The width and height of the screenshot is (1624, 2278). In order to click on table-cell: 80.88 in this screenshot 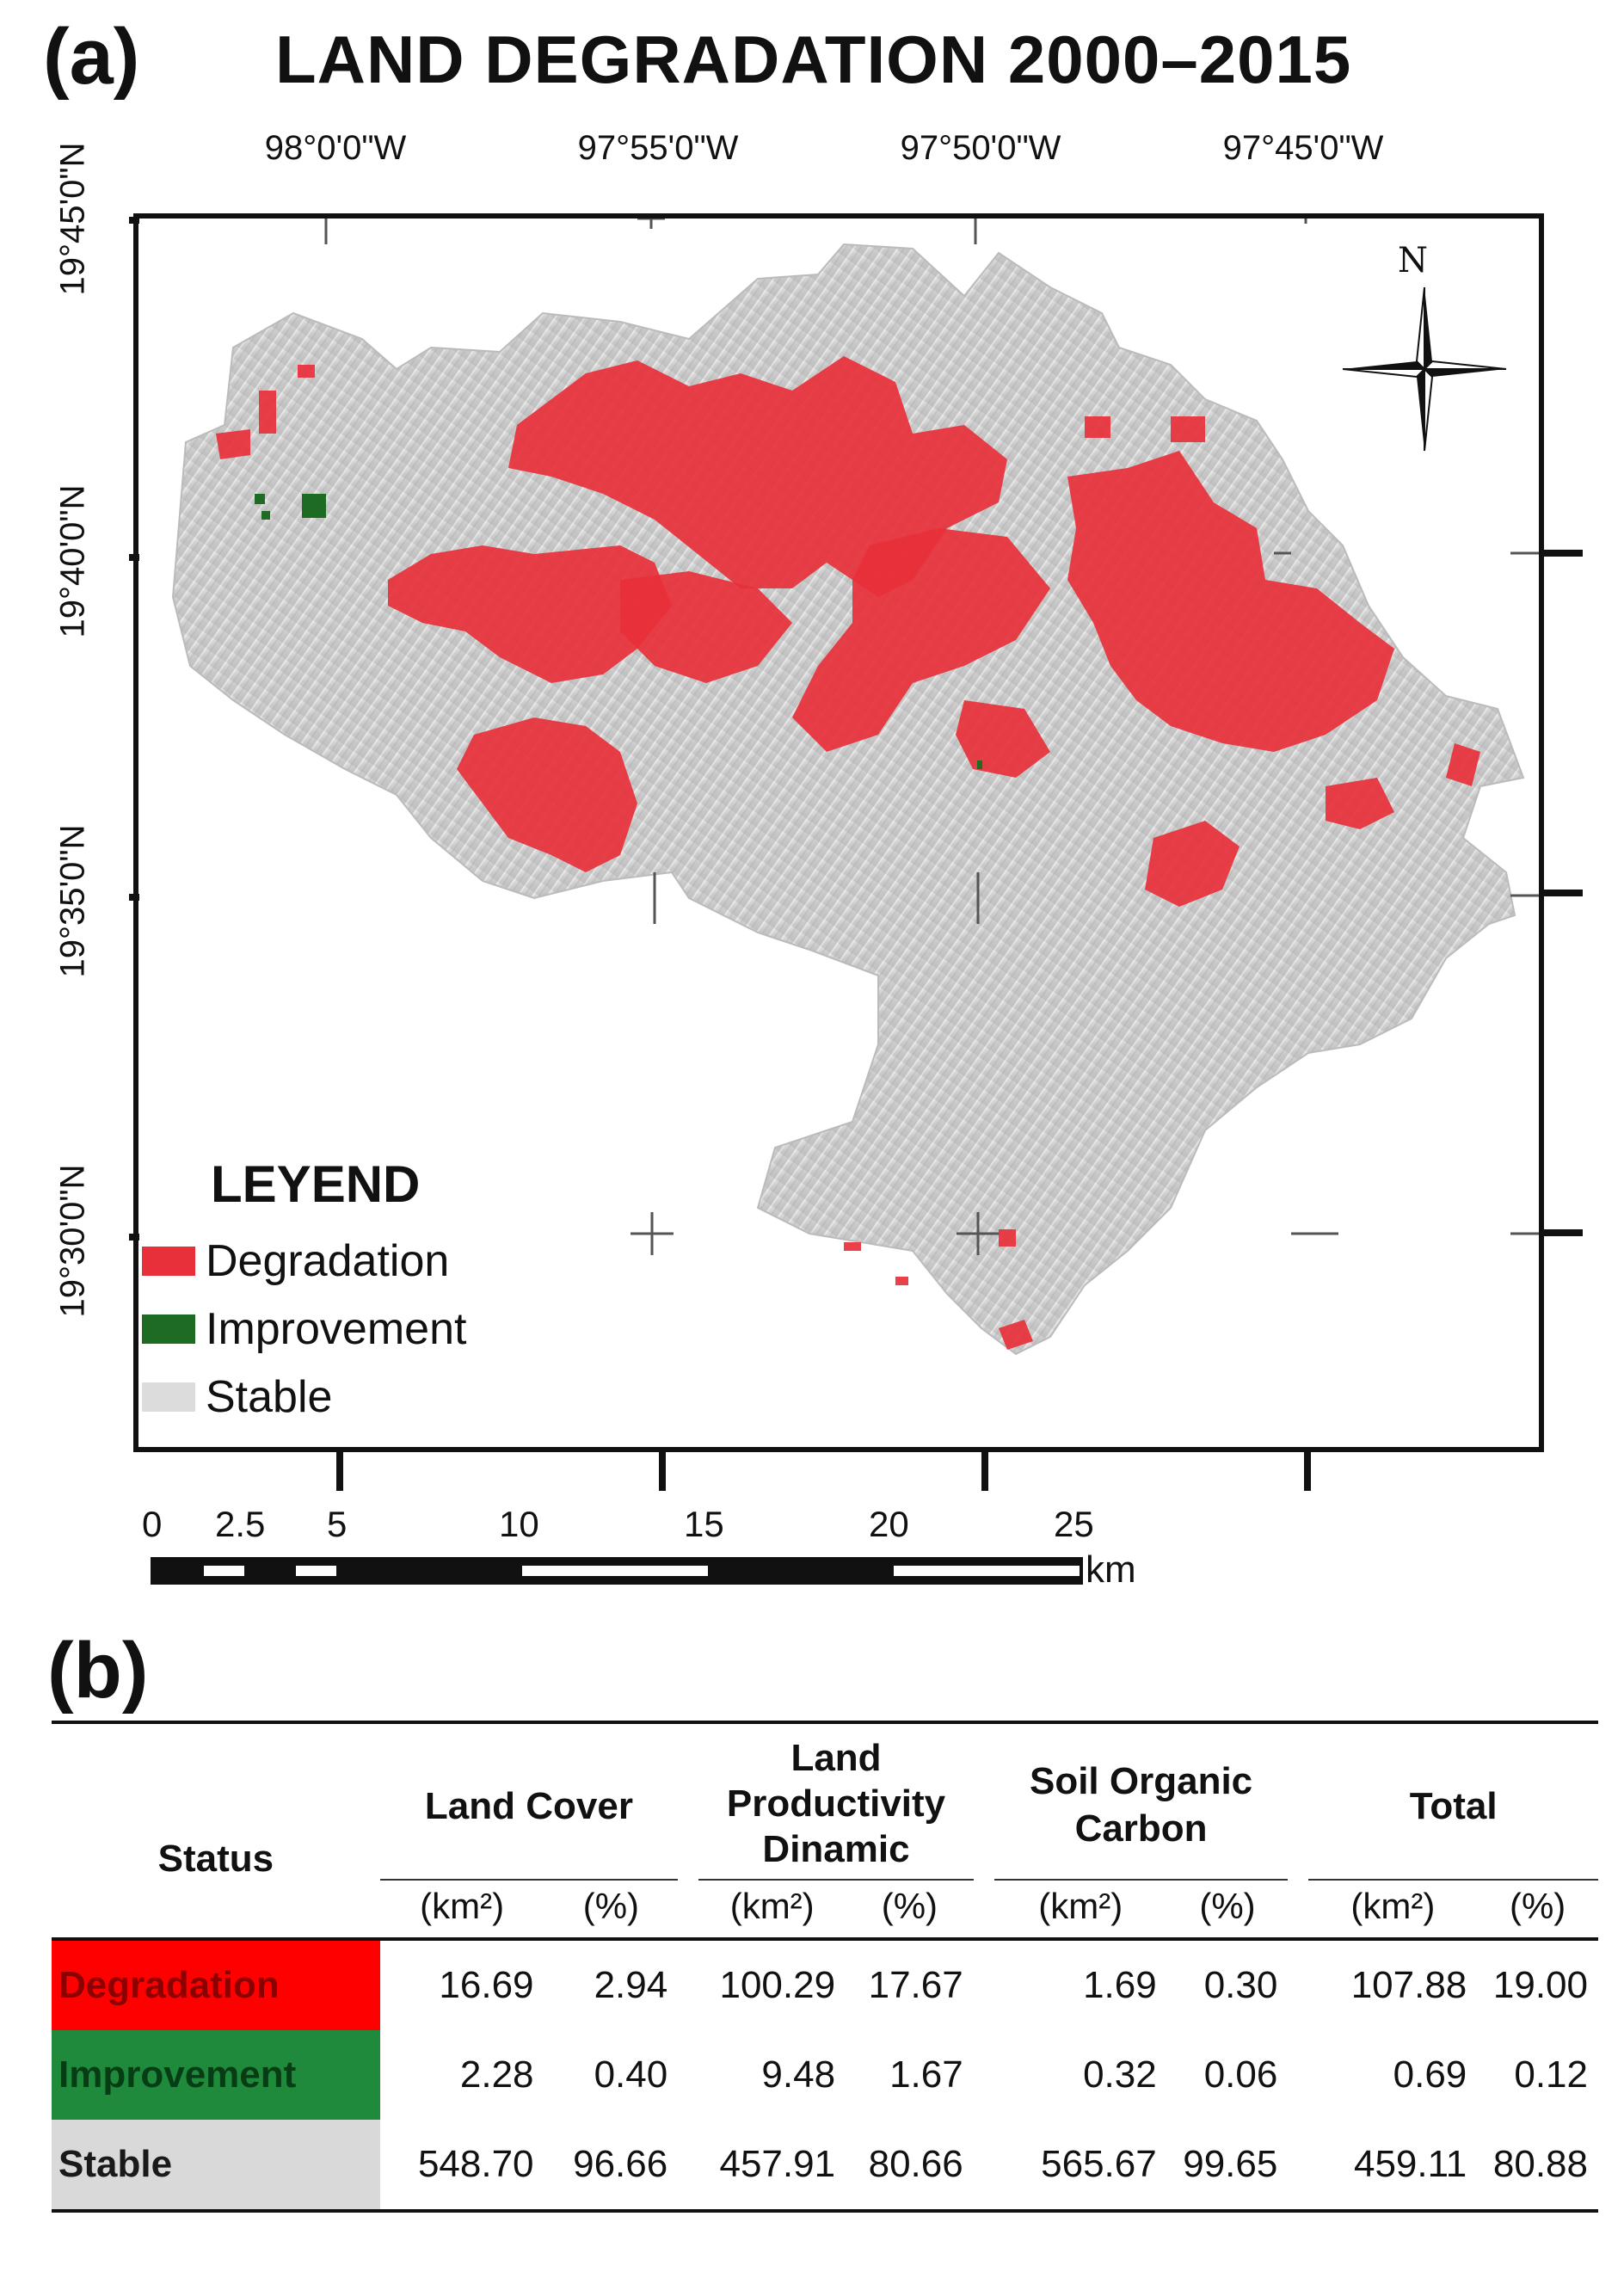, I will do `click(1540, 2164)`.